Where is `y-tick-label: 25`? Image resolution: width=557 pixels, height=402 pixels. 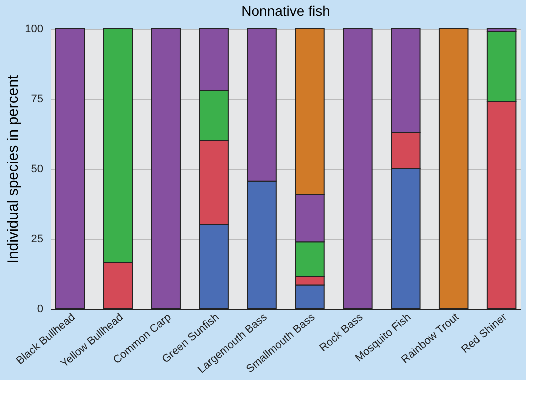 y-tick-label: 25 is located at coordinates (37, 240).